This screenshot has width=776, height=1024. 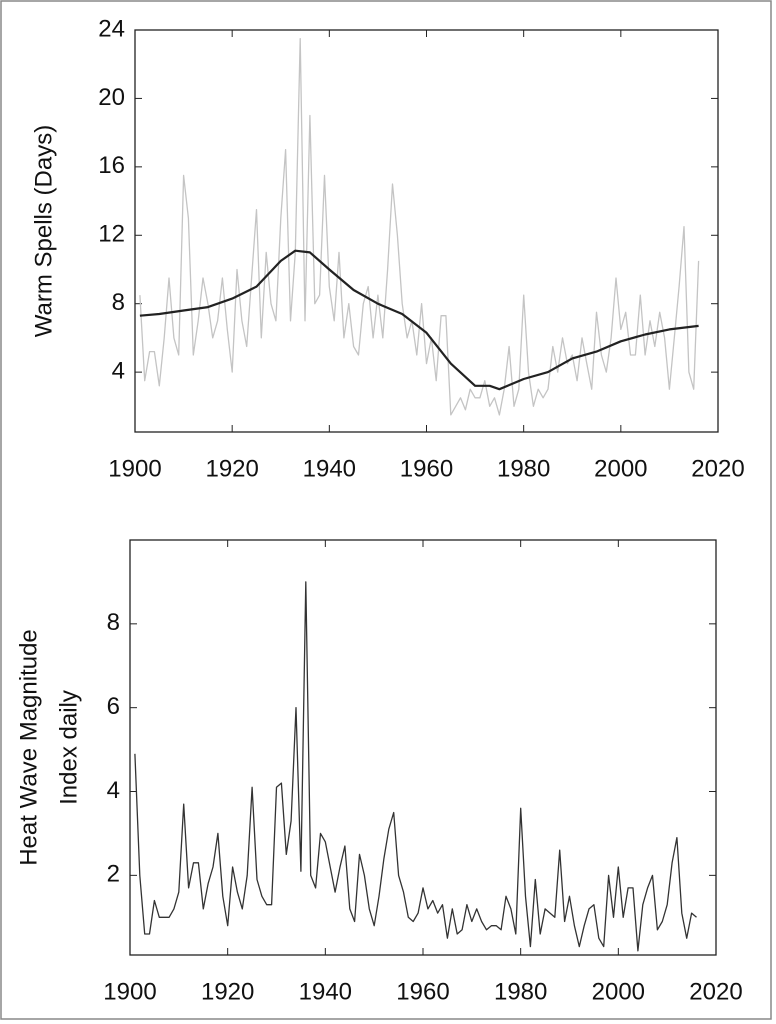 I want to click on y-axis-label: Heat Wave Magnitude, so click(x=28, y=747).